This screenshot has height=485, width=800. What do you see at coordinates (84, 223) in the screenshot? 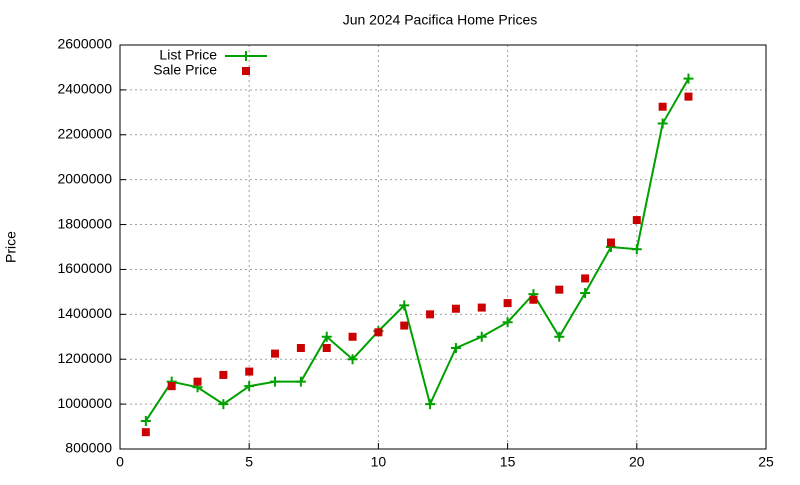
I see `y-tick-label: 1800000` at bounding box center [84, 223].